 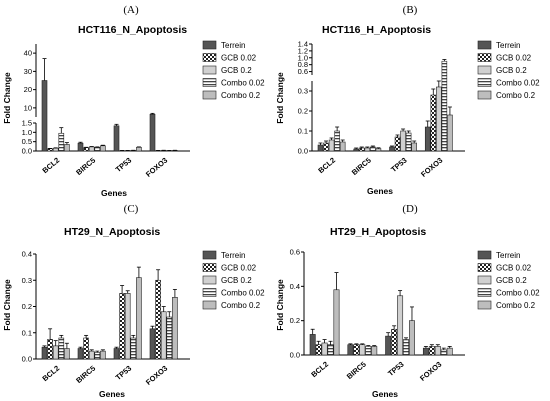 What do you see at coordinates (378, 232) in the screenshot?
I see `chart-title: HT29_H_Apoptosis` at bounding box center [378, 232].